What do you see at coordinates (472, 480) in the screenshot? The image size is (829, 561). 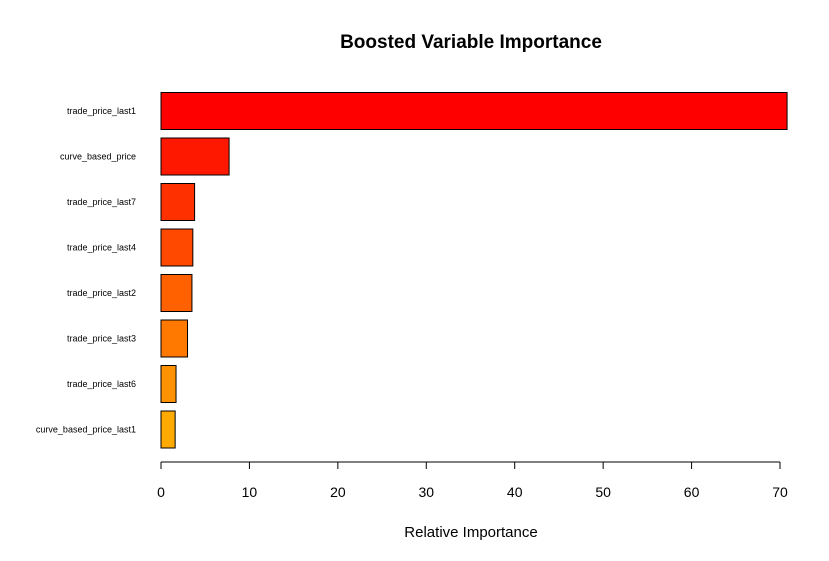 I see `x-axis: 0 10 20 30 40 50 60 70` at bounding box center [472, 480].